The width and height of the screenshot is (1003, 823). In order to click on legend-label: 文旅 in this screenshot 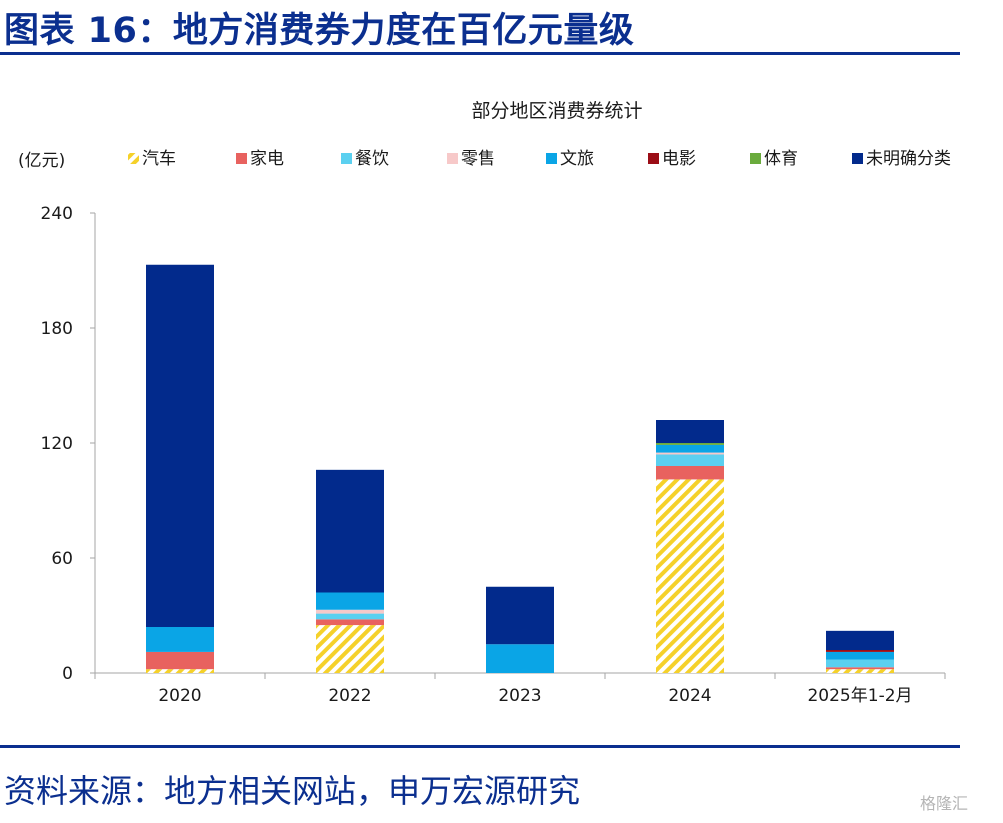, I will do `click(577, 159)`.